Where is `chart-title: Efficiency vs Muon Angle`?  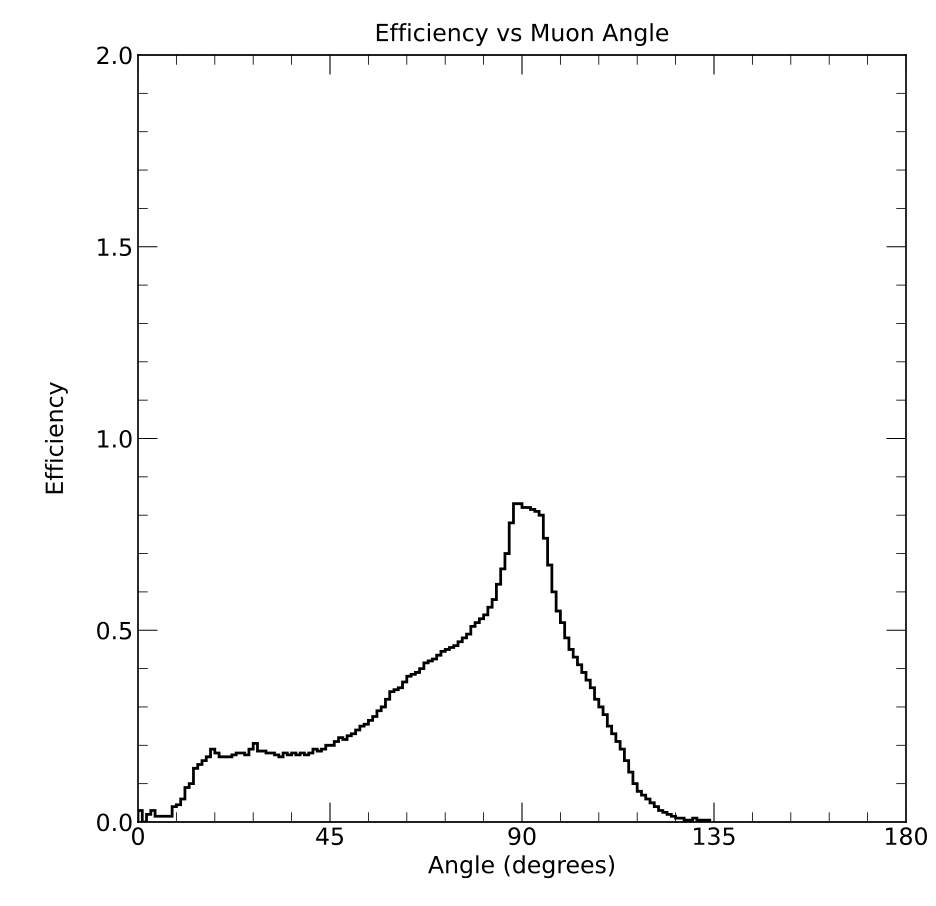
chart-title: Efficiency vs Muon Angle is located at coordinates (522, 34).